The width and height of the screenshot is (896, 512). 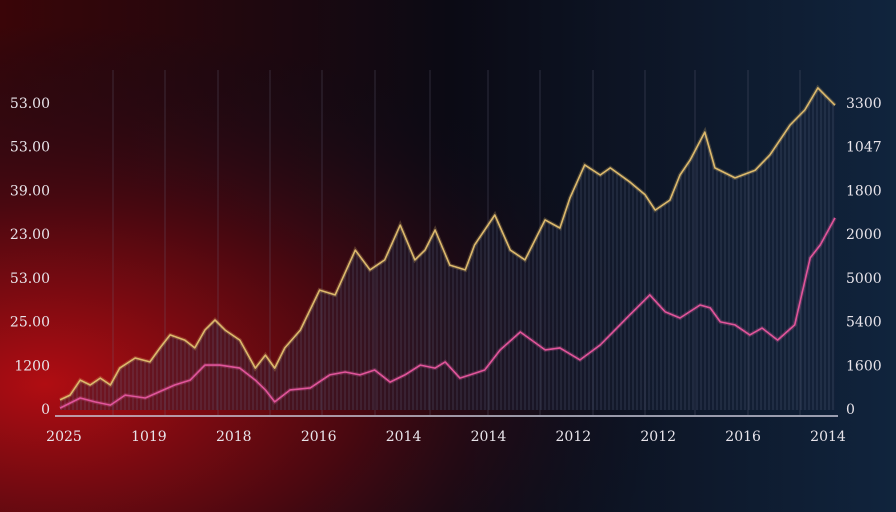 I want to click on left-axis-label: 25.00, so click(x=30, y=323).